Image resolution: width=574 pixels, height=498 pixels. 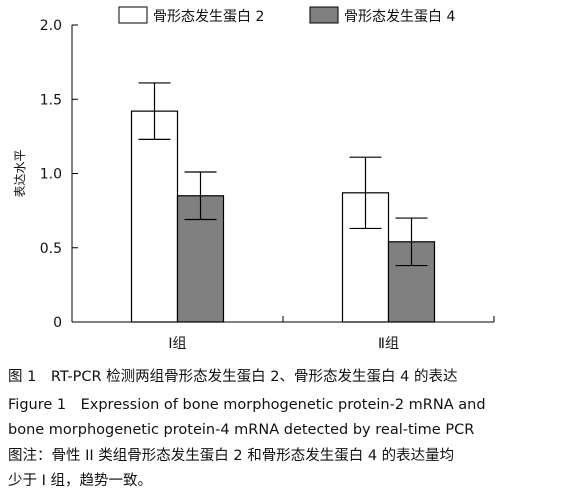 I want to click on x-tick-label: Ⅱ组, so click(x=388, y=344).